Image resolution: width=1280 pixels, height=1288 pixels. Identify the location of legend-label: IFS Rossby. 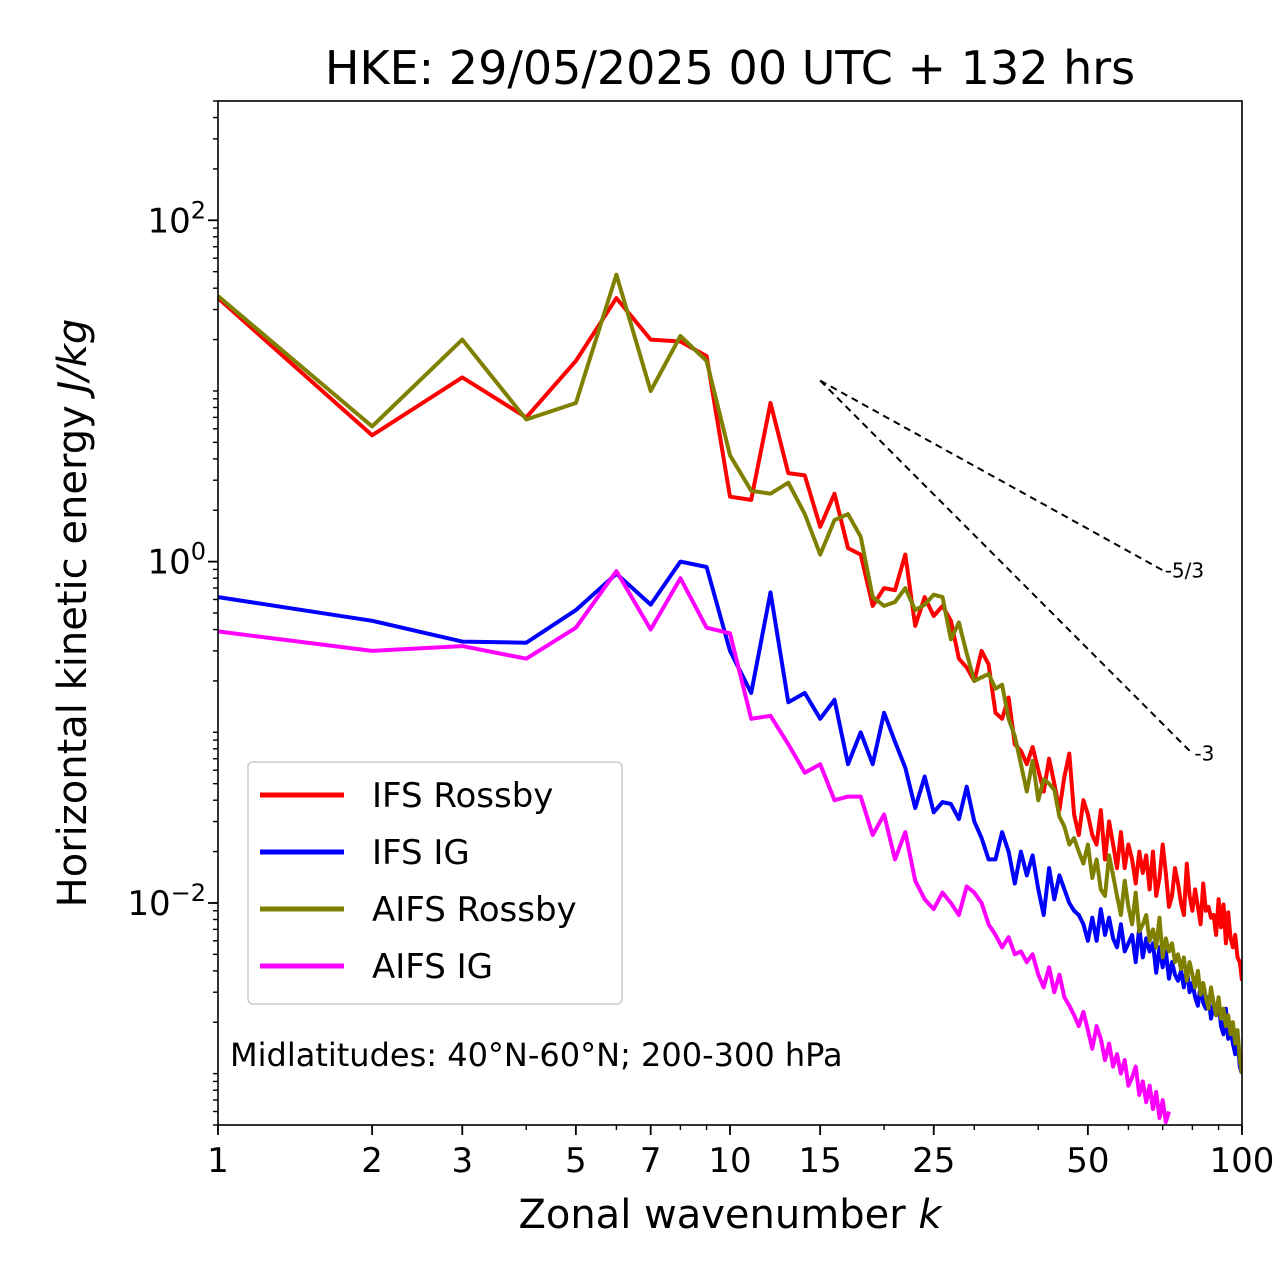
(462, 796).